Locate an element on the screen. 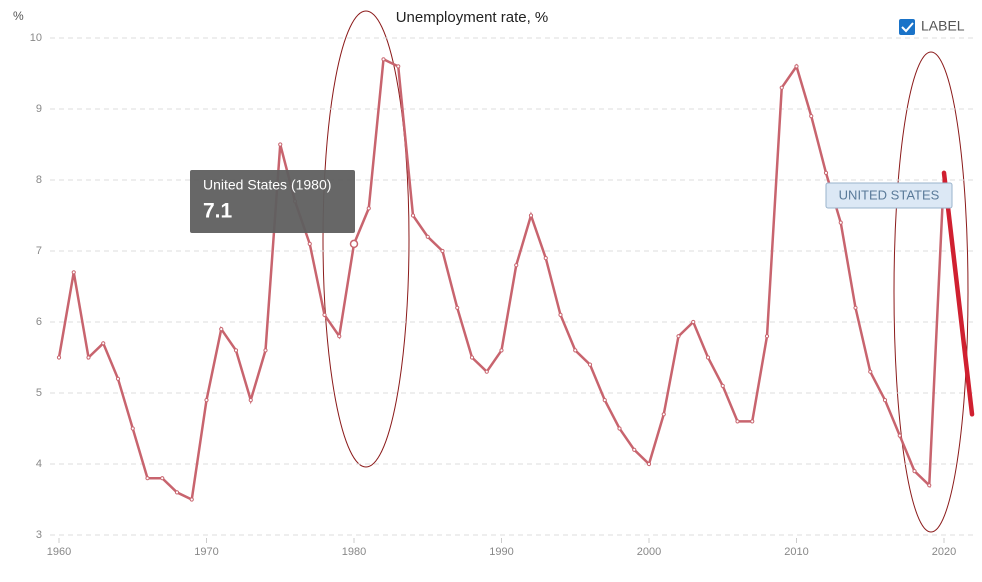  chart-title: Unemployment rate, % is located at coordinates (472, 17).